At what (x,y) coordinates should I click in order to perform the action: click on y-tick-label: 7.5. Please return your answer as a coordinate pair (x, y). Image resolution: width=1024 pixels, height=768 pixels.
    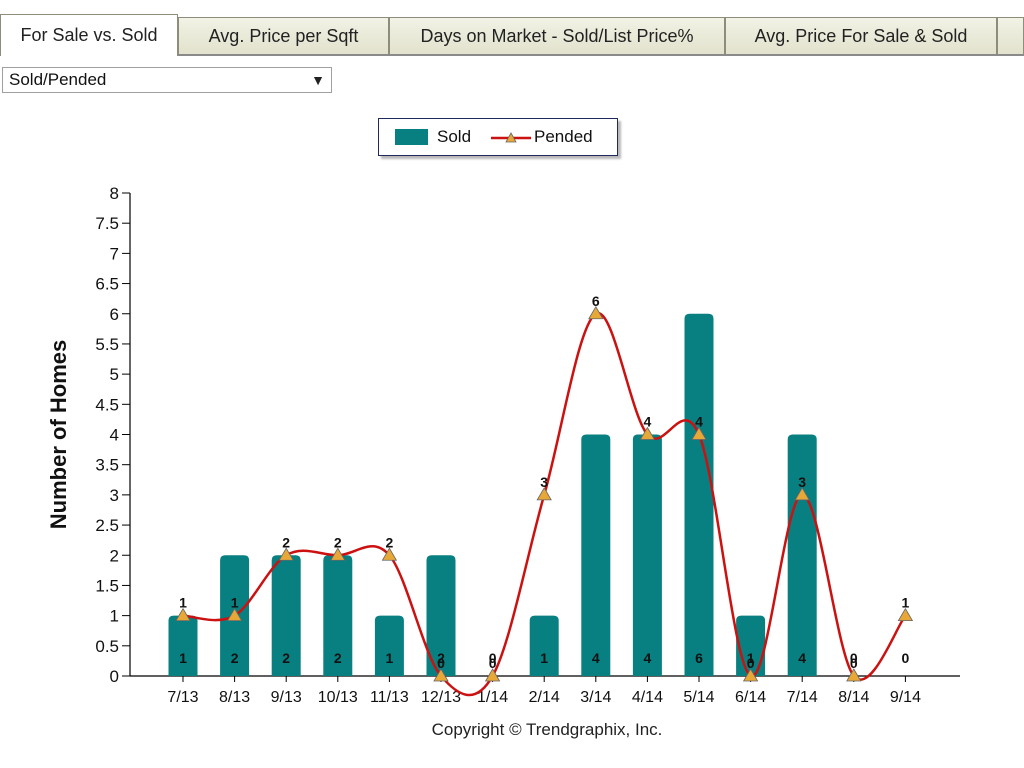
    Looking at the image, I should click on (107, 223).